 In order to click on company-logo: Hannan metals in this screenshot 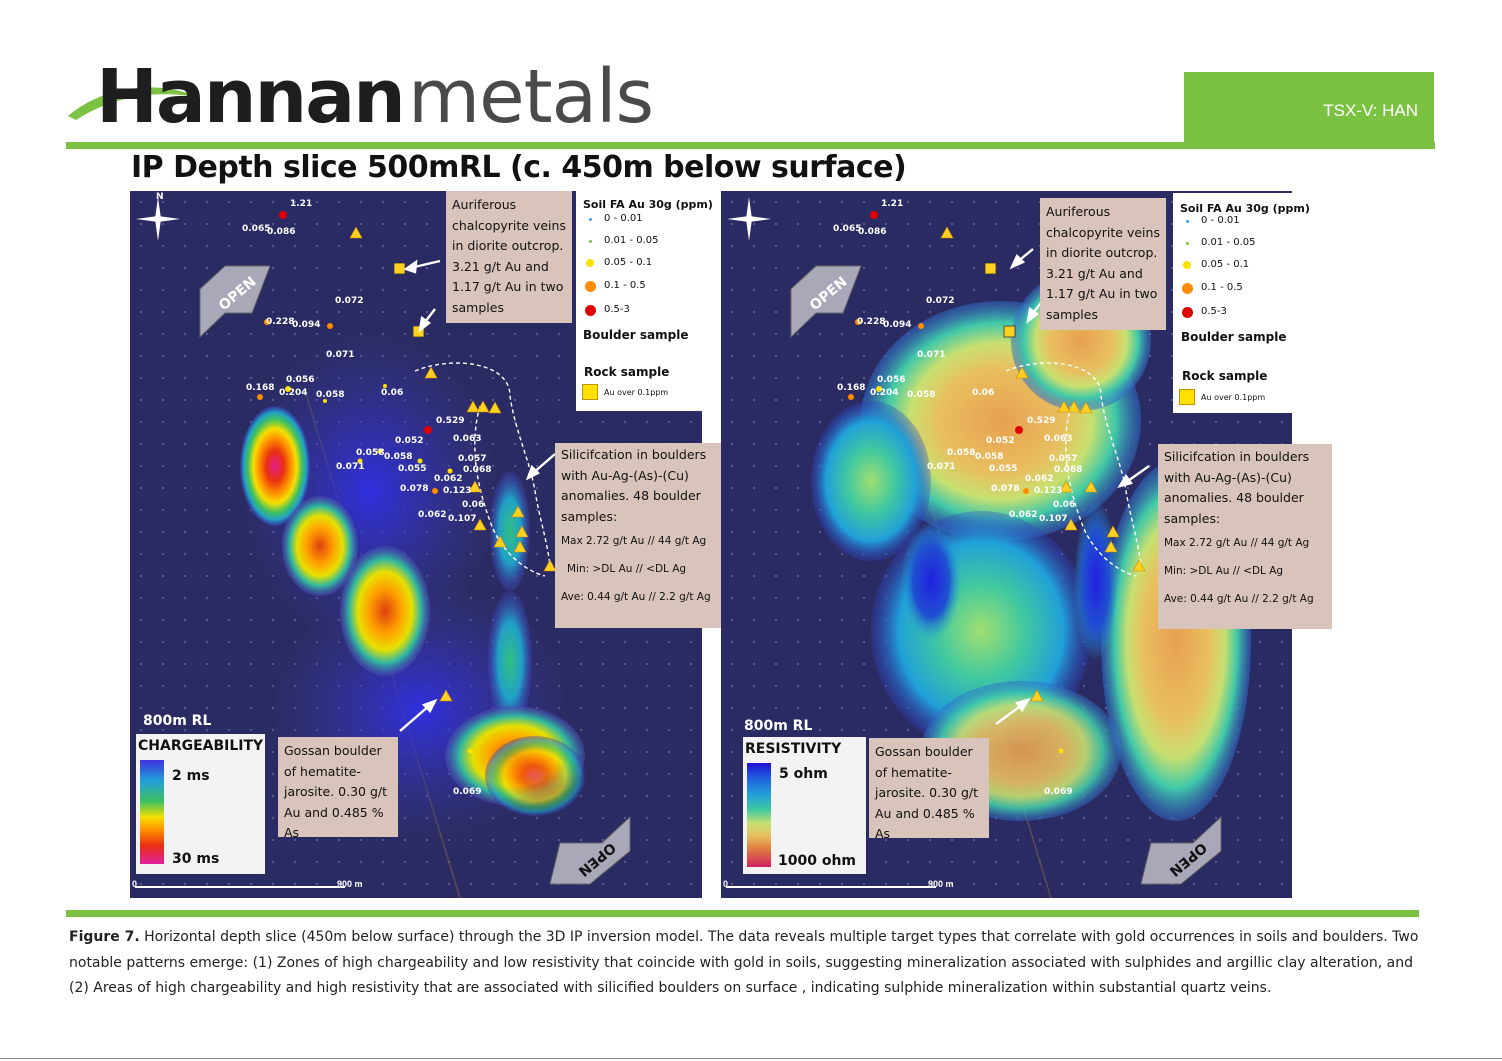, I will do `click(366, 97)`.